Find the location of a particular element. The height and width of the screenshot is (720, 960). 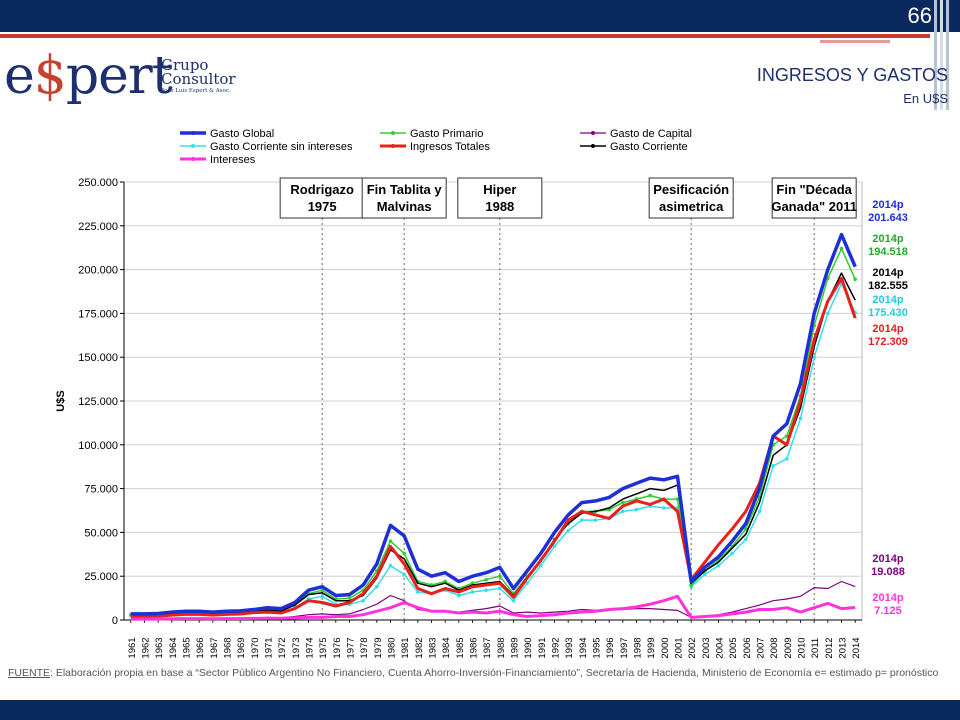

x-tick-label: 1993 is located at coordinates (569, 647).